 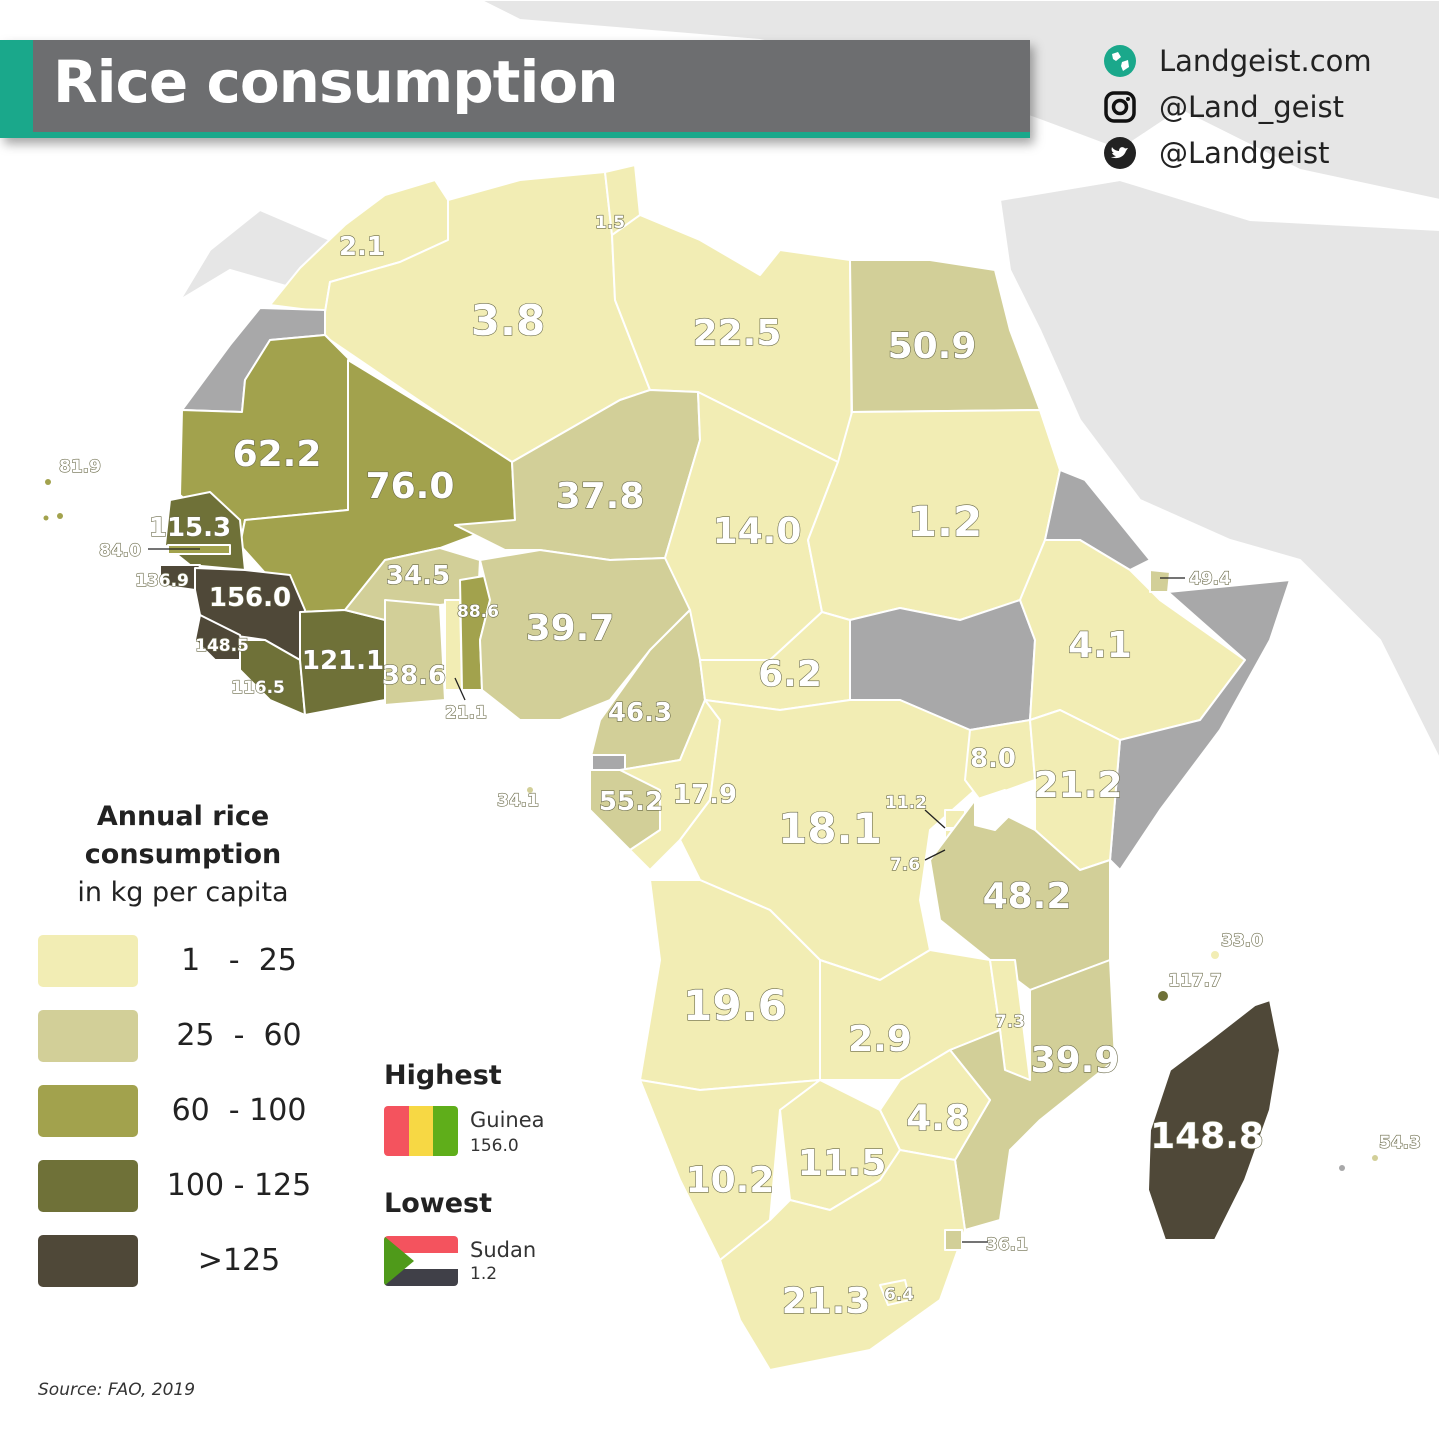 What do you see at coordinates (343, 661) in the screenshot?
I see `label-cote-divoire: 121.1` at bounding box center [343, 661].